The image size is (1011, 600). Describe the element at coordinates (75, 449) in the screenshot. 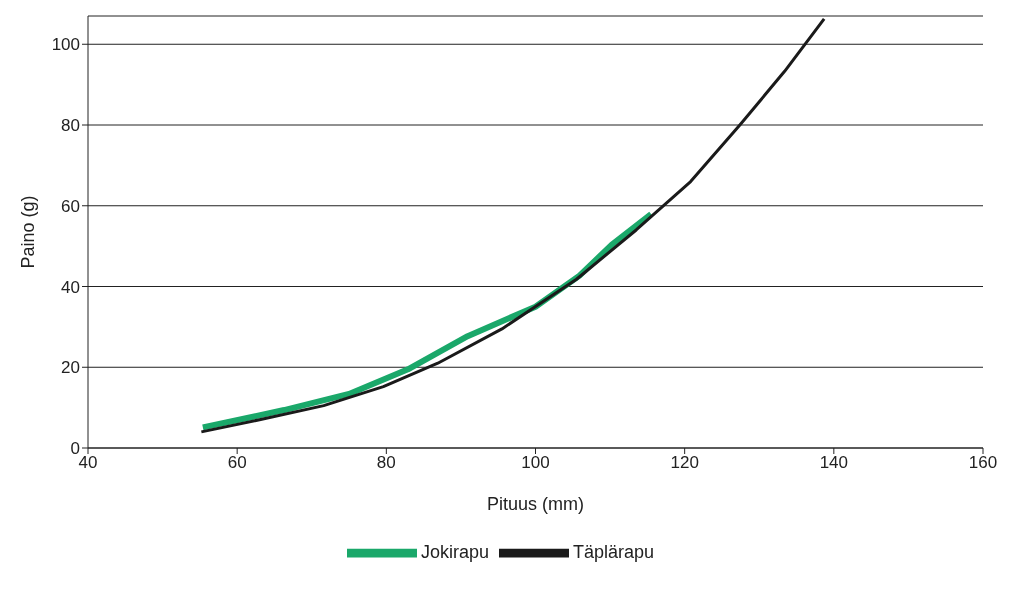

I see `y-tick-label: 0` at that location.